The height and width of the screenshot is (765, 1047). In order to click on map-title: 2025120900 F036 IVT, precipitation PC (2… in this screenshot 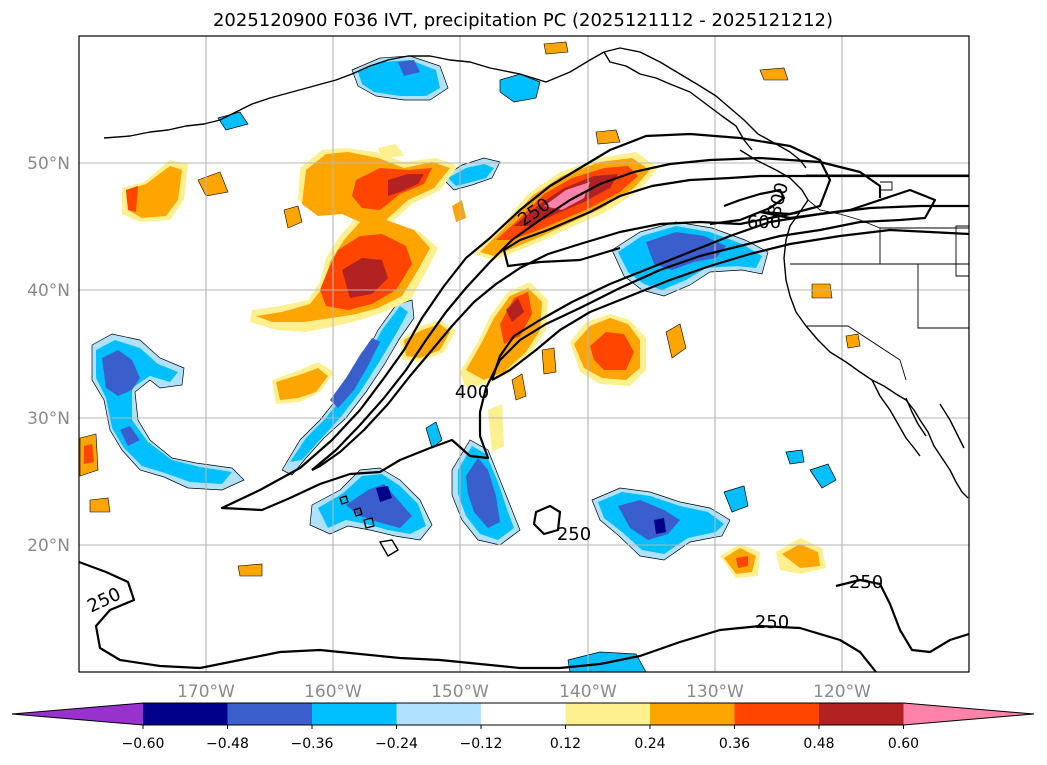, I will do `click(523, 20)`.